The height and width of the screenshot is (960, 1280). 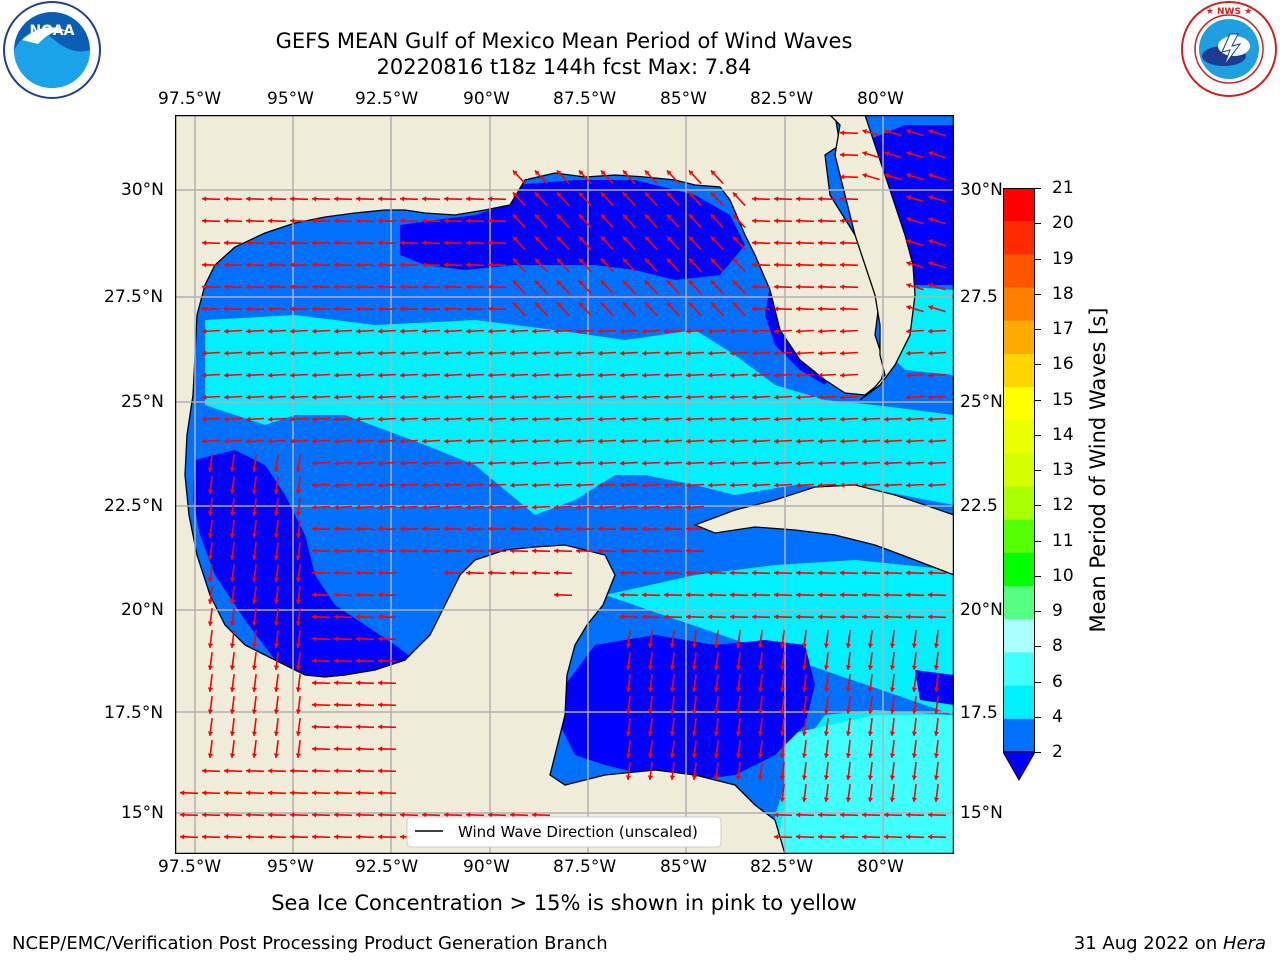 I want to click on colorbar-tick-label: 8, so click(x=1057, y=646).